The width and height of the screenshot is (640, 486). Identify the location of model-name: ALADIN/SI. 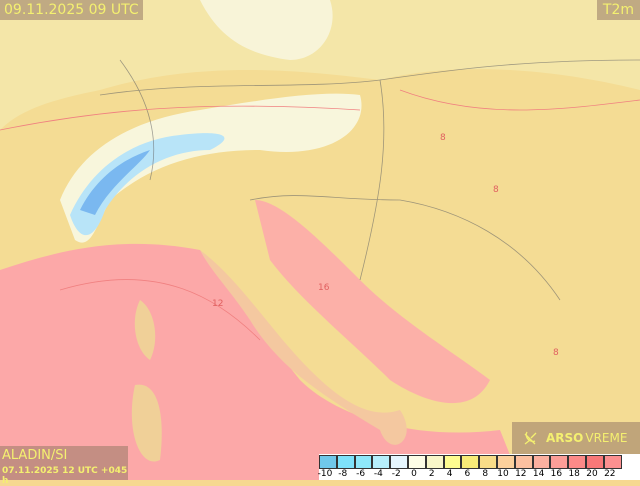
(35, 455).